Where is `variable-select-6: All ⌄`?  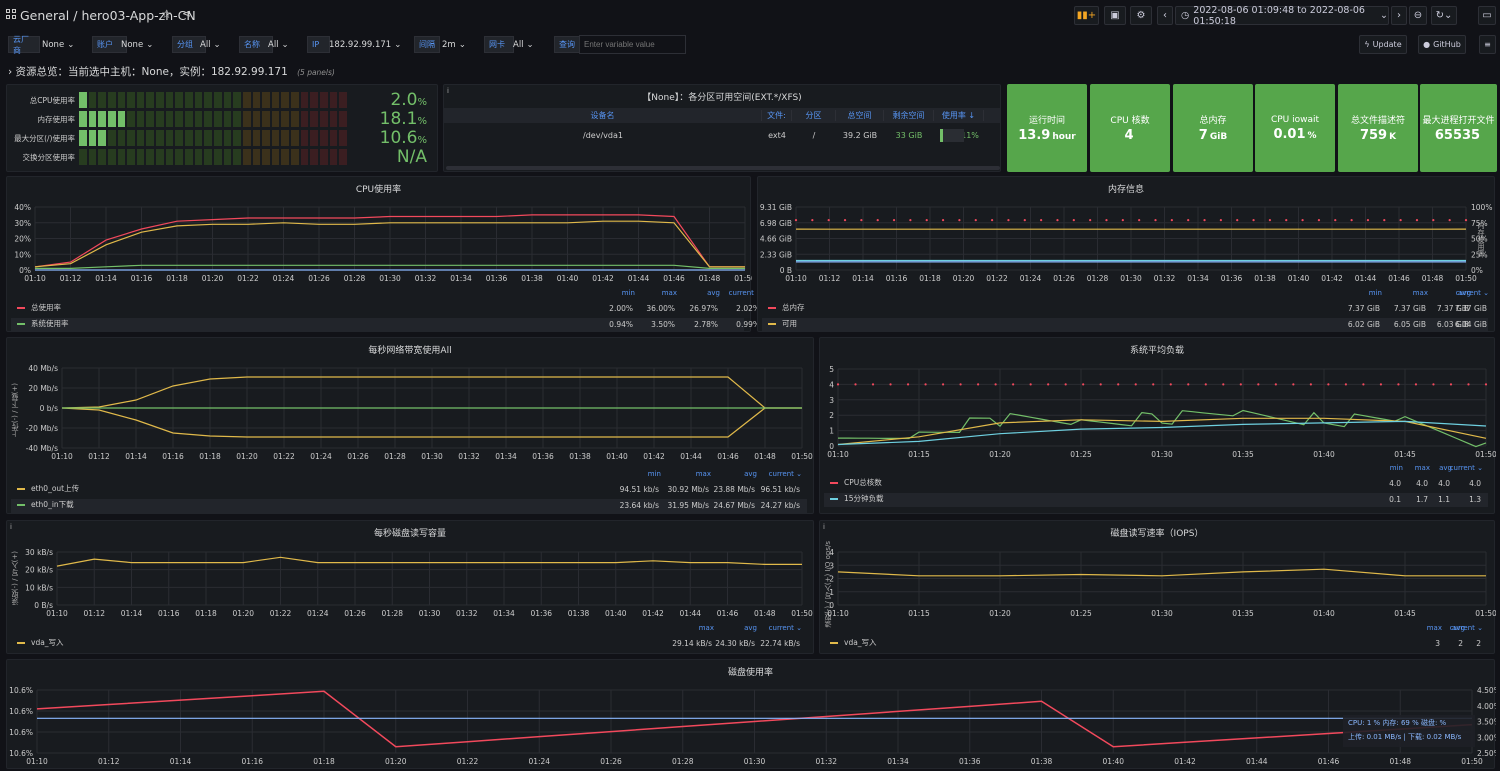
variable-select-6: All ⌄ is located at coordinates (523, 44).